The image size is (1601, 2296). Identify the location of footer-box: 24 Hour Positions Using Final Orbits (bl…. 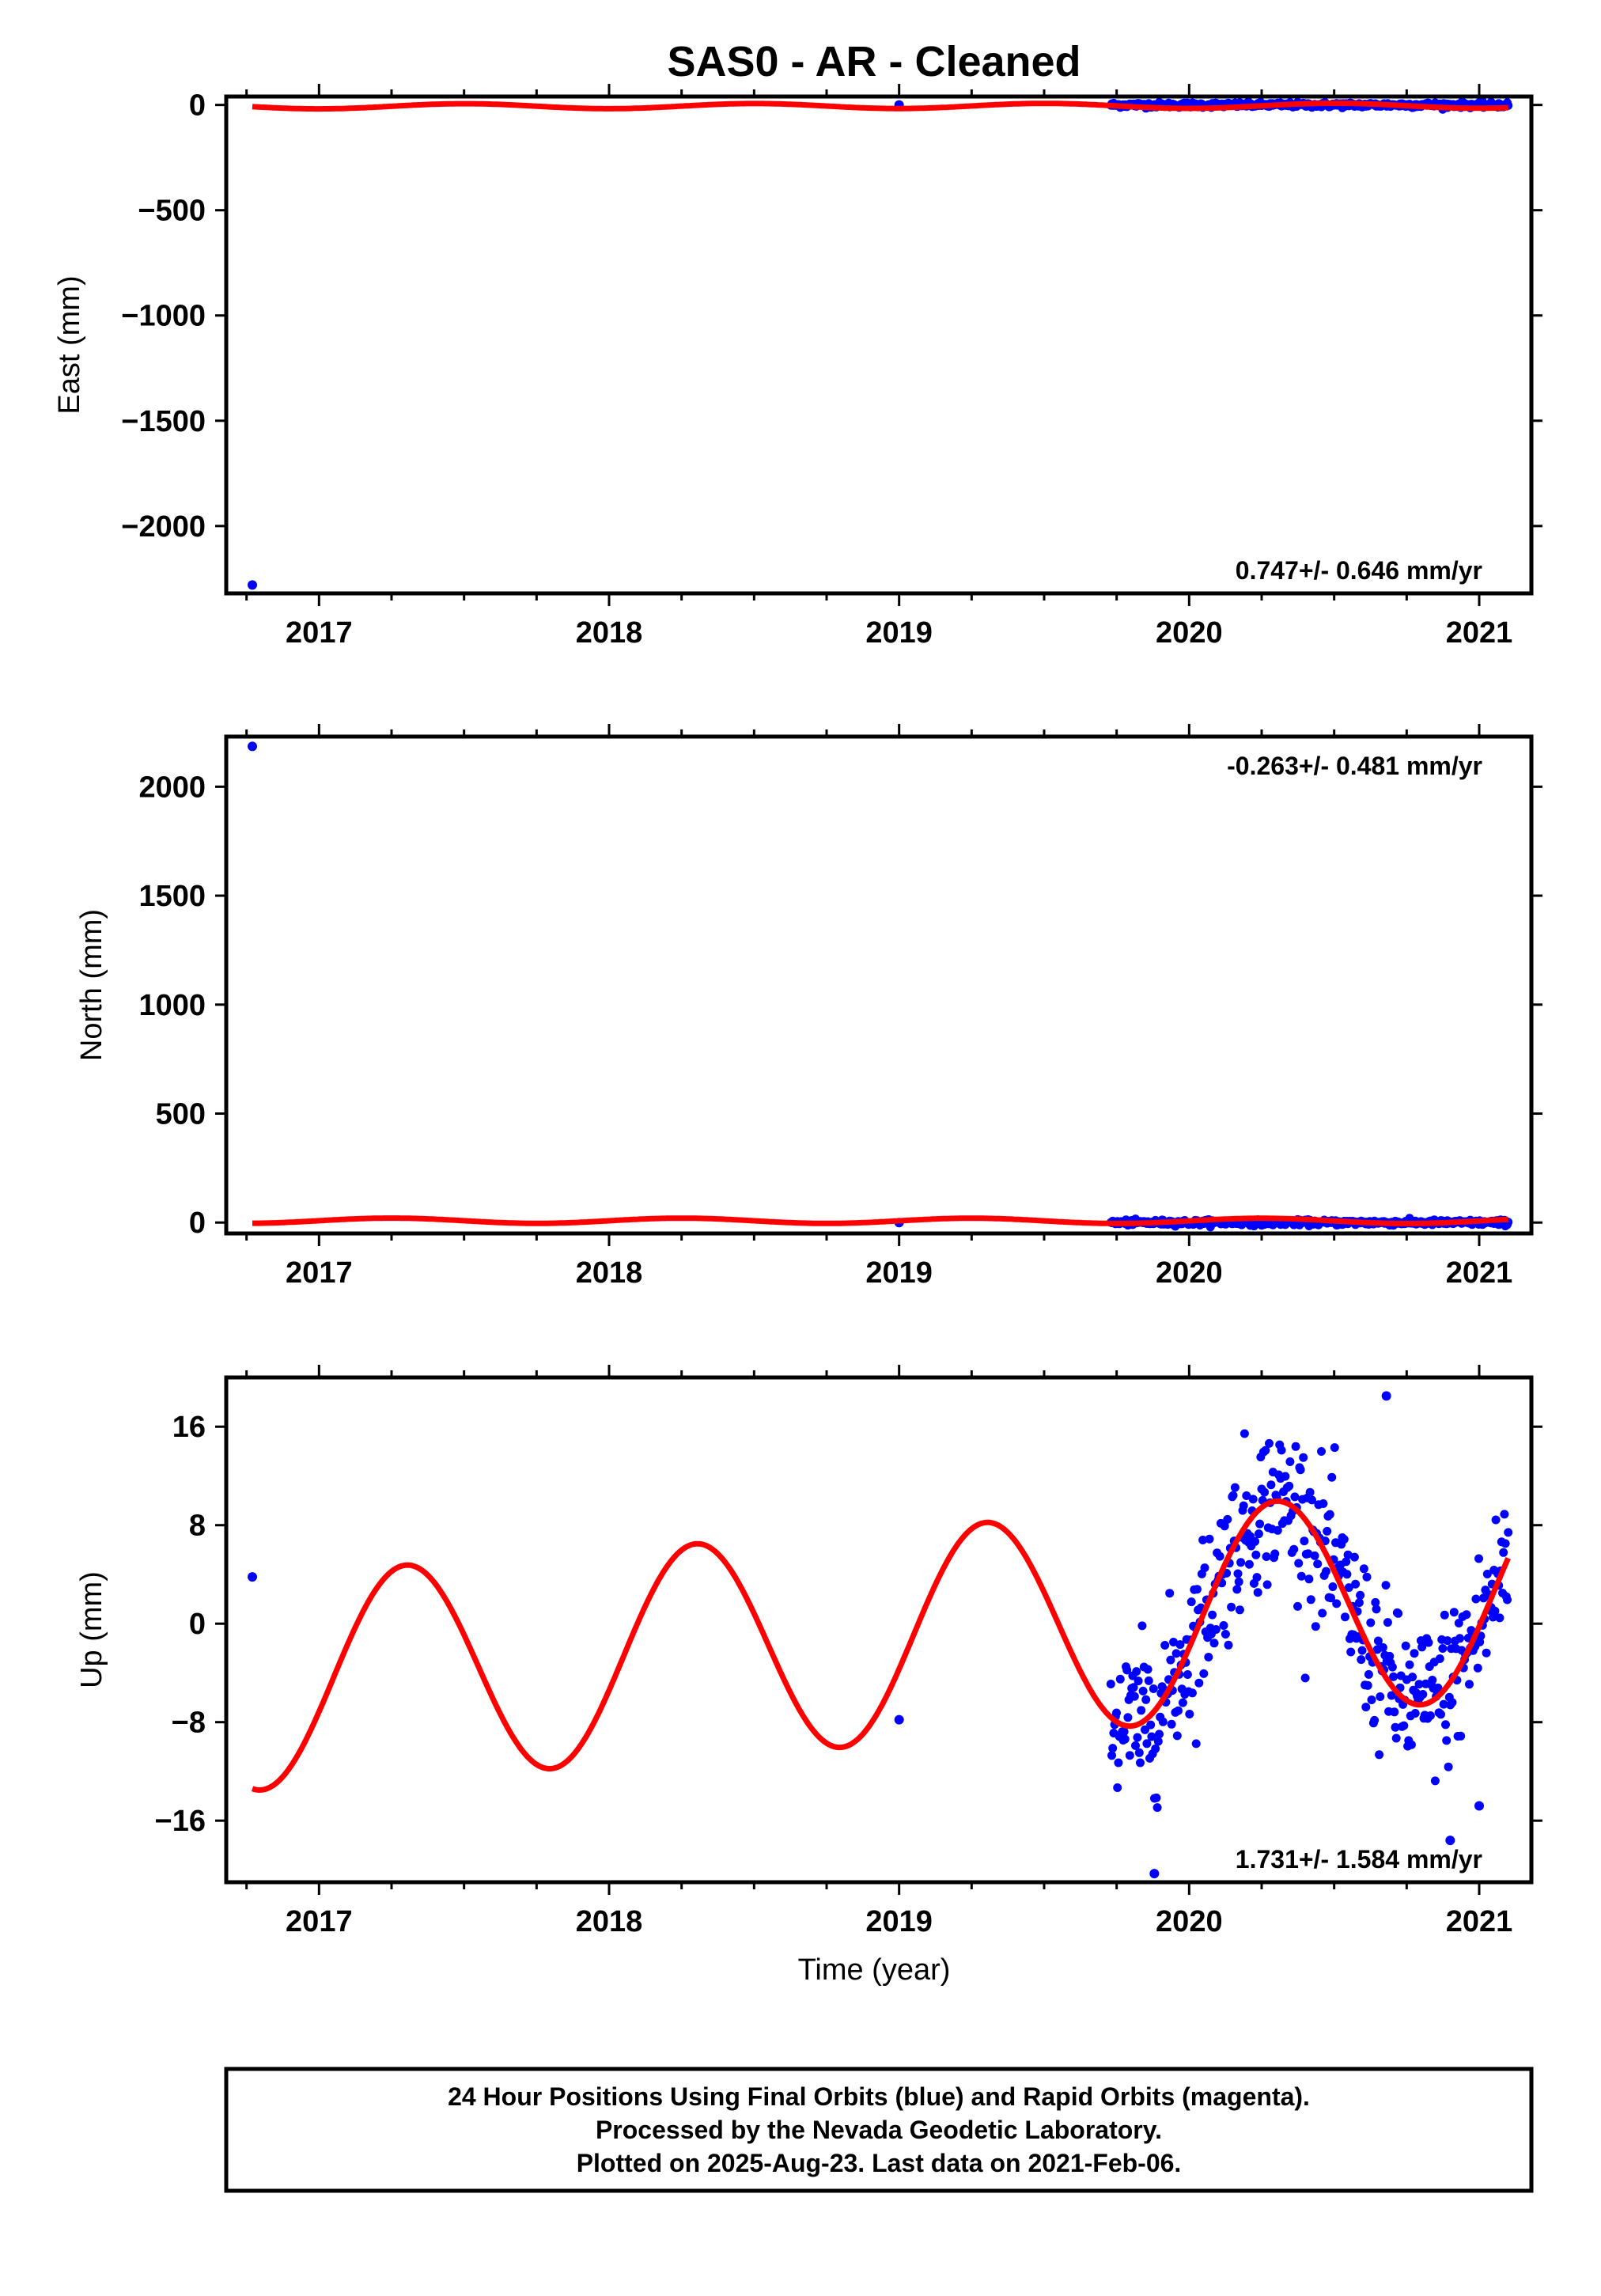
(879, 2130).